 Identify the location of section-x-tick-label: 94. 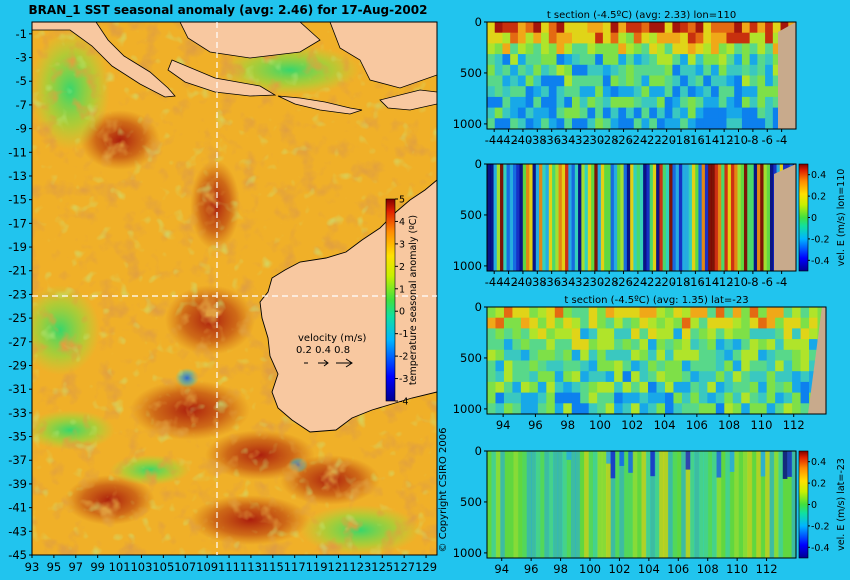
(501, 569).